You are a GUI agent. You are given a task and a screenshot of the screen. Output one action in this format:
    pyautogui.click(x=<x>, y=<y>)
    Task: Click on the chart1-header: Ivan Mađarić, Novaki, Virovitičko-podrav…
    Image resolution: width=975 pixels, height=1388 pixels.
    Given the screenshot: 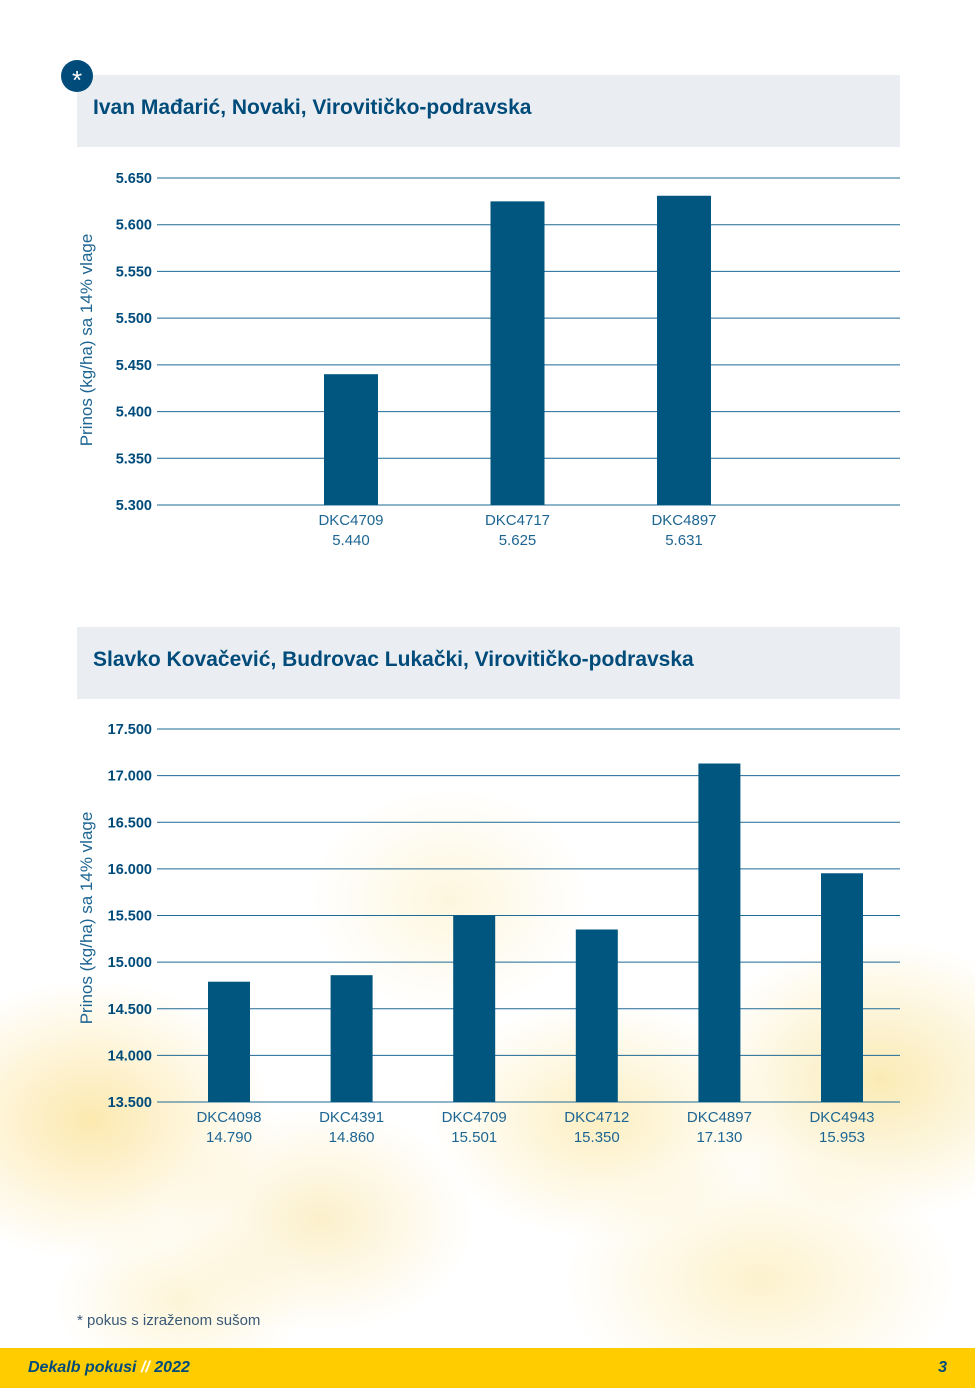 What is the action you would take?
    pyautogui.click(x=488, y=111)
    